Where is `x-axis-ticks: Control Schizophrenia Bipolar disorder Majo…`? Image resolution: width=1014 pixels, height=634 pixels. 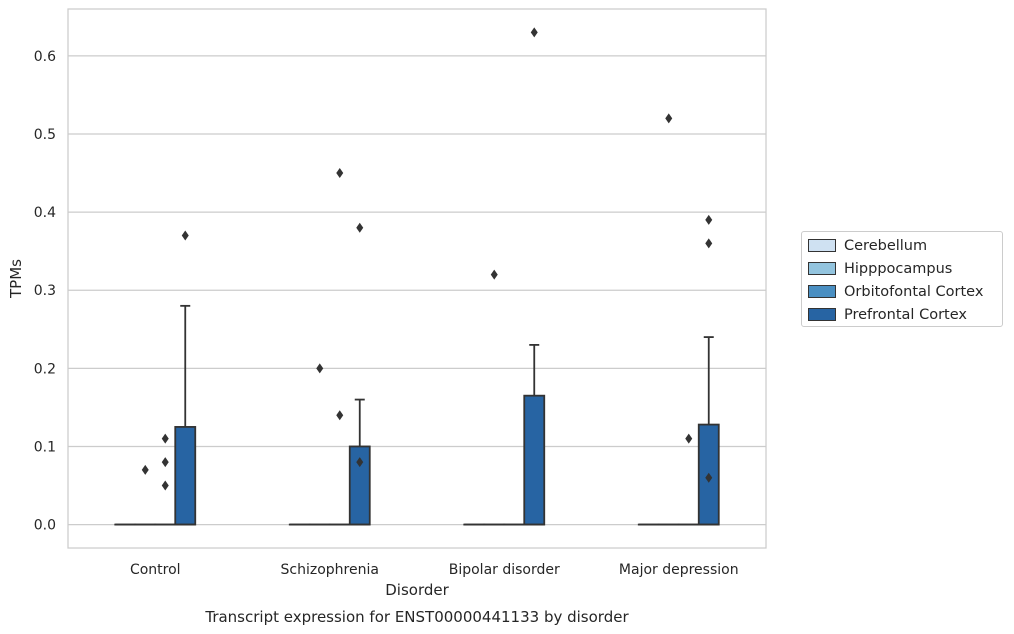
x-axis-ticks: Control Schizophrenia Bipolar disorder Majo… is located at coordinates (434, 570).